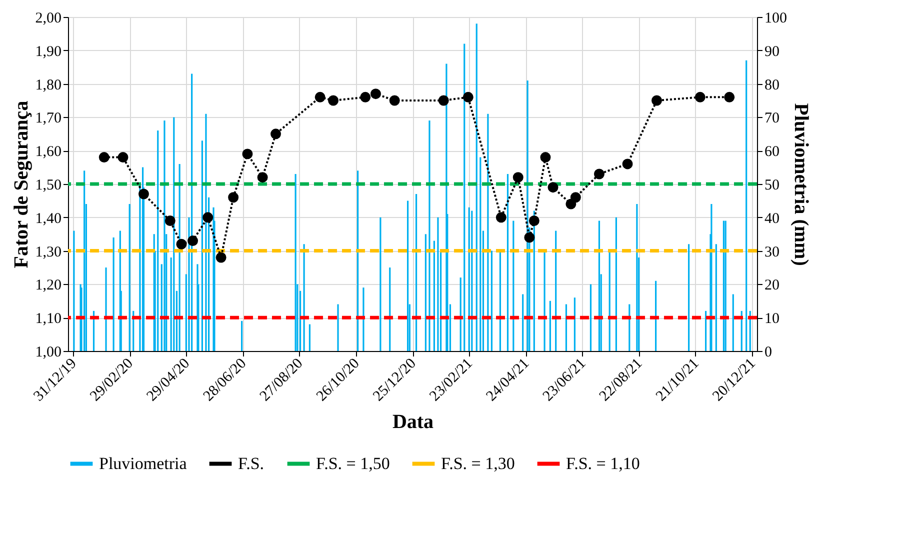 This screenshot has width=911, height=534. Describe the element at coordinates (772, 118) in the screenshot. I see `y2-tick-label: 70` at that location.